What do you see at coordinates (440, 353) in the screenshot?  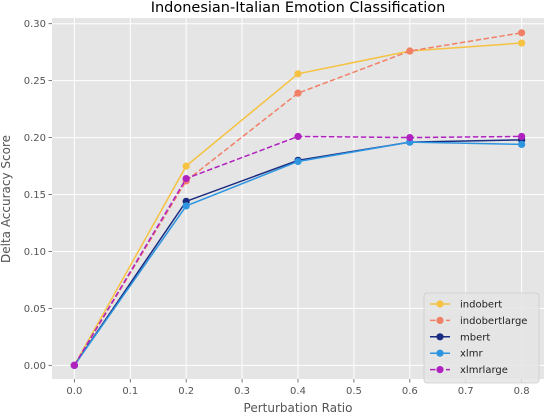 I see `legend-marker-xlmr` at bounding box center [440, 353].